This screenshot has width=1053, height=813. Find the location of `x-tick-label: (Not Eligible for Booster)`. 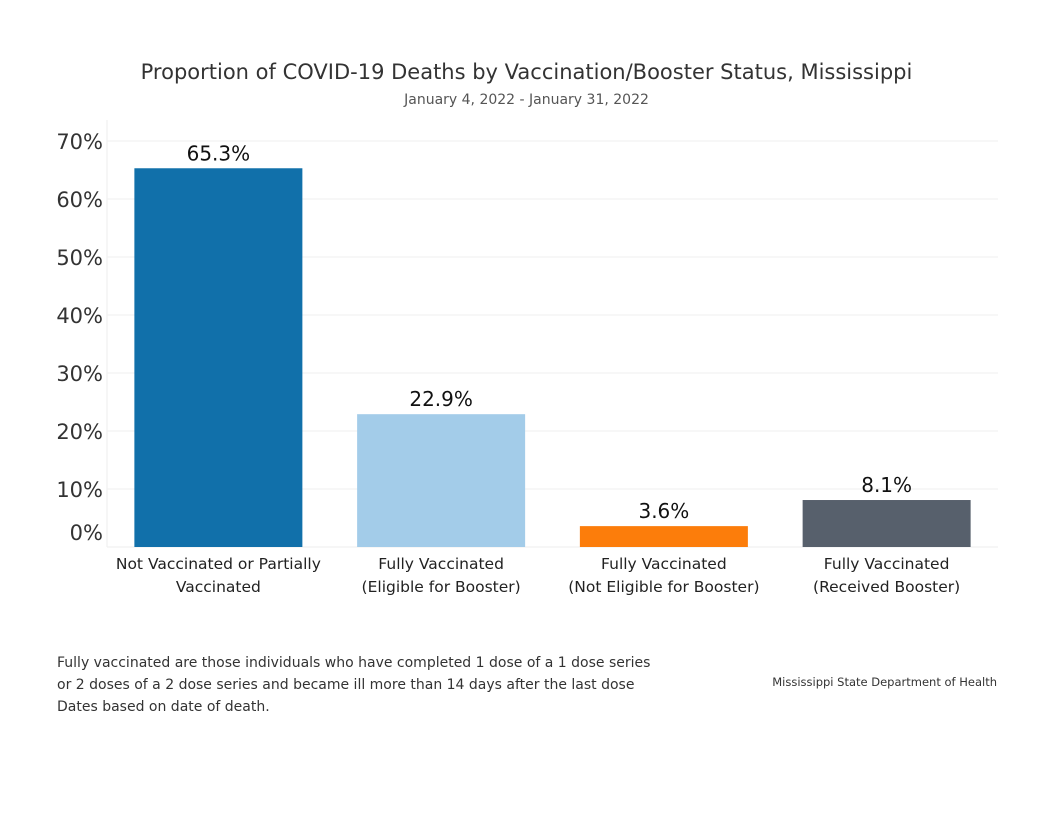

x-tick-label: (Not Eligible for Booster) is located at coordinates (663, 587).